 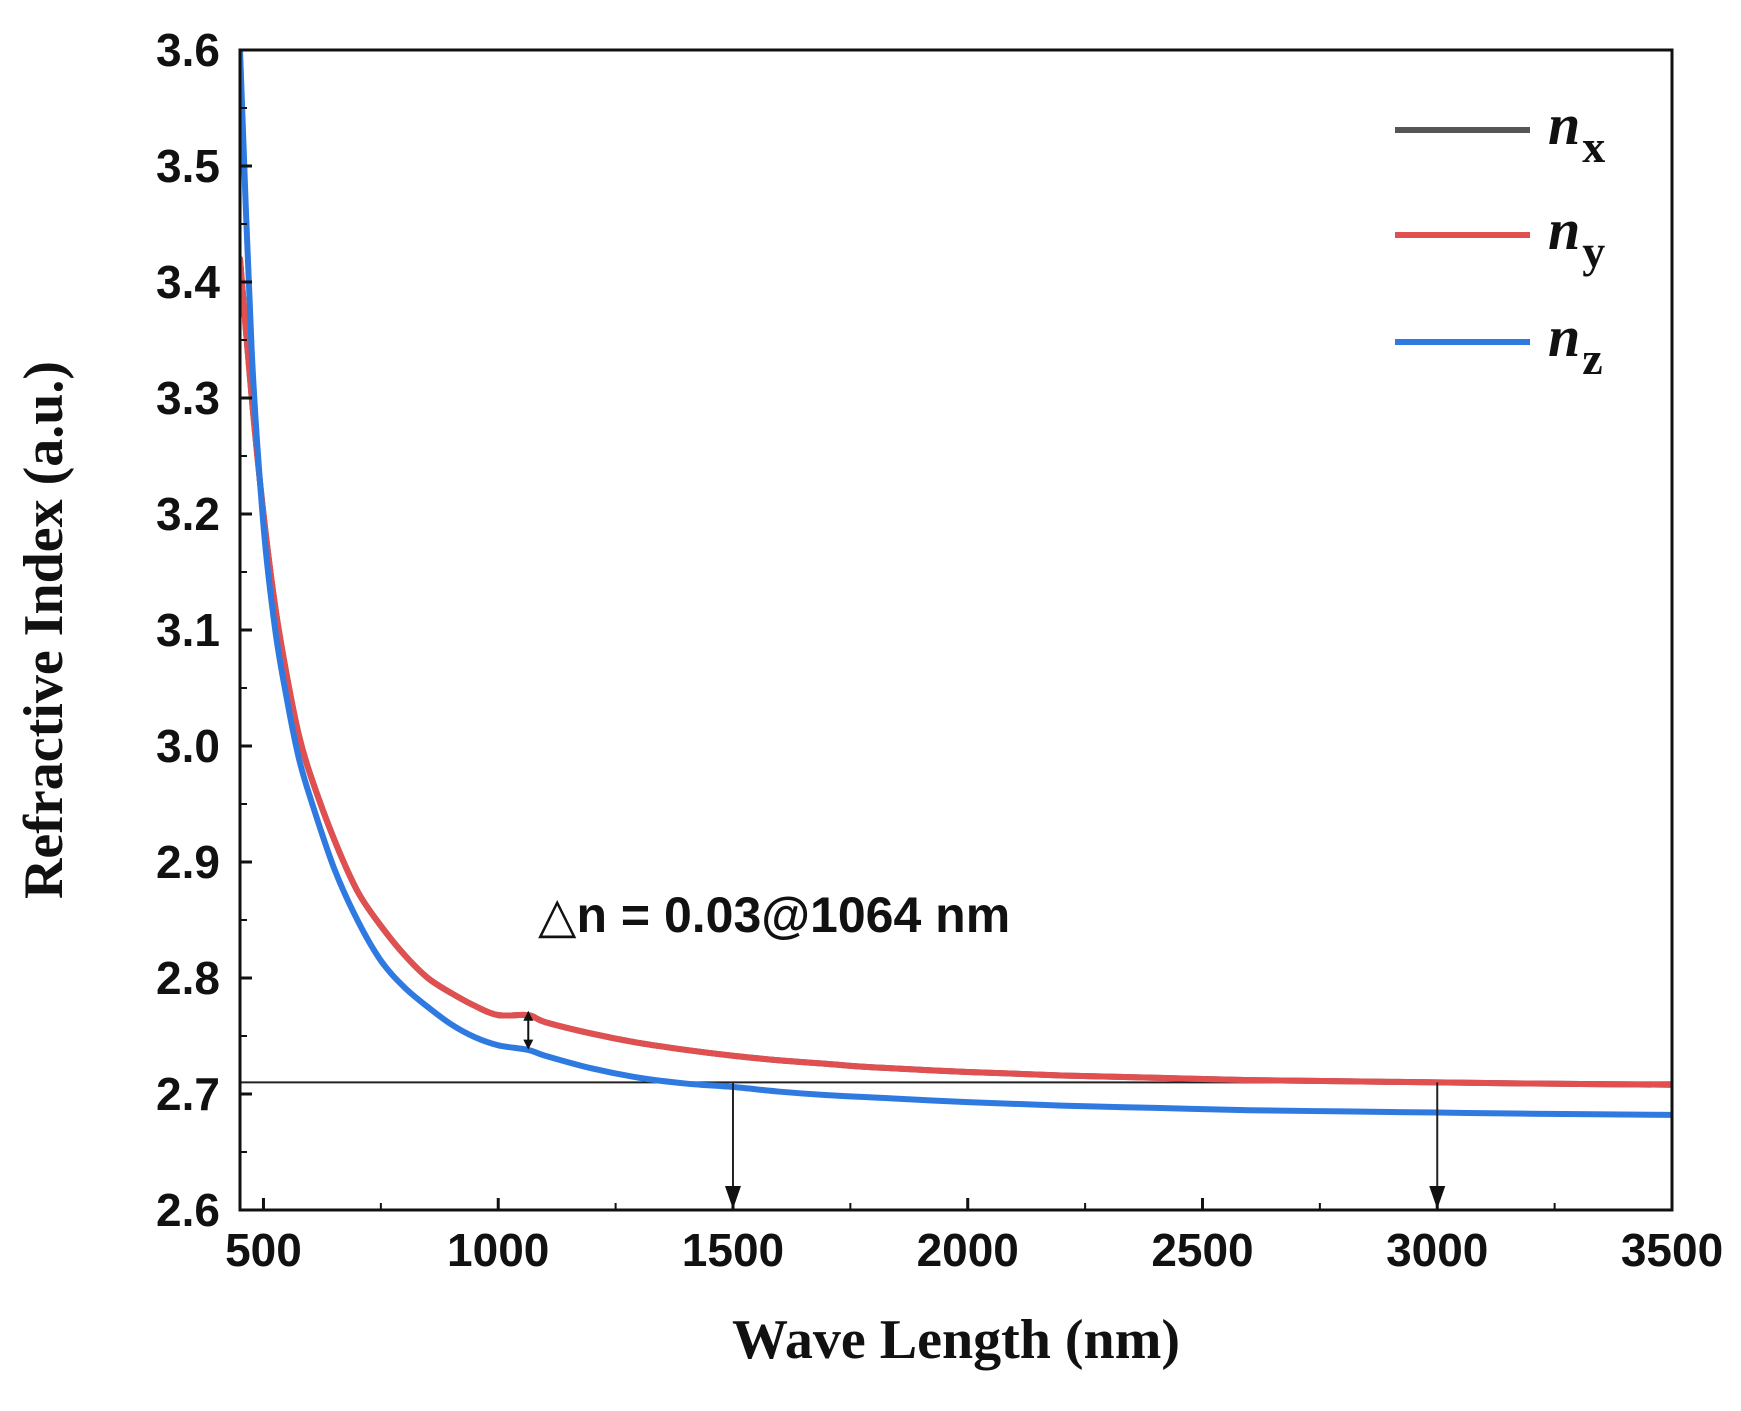 What do you see at coordinates (188, 746) in the screenshot?
I see `y-tick-label: 3.0` at bounding box center [188, 746].